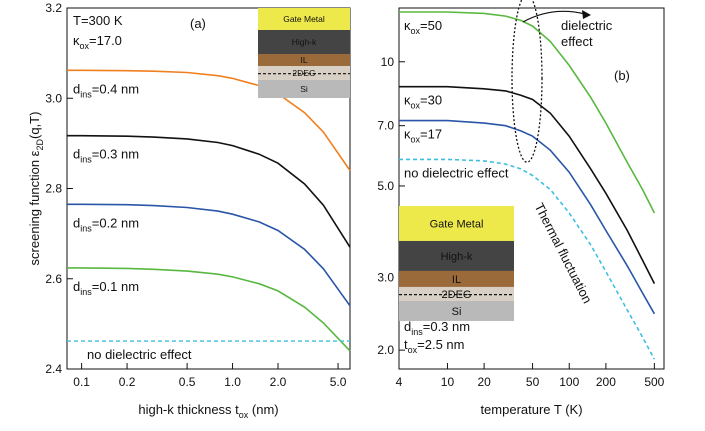  Describe the element at coordinates (606, 382) in the screenshot. I see `x-tick-label-b: 200` at that location.